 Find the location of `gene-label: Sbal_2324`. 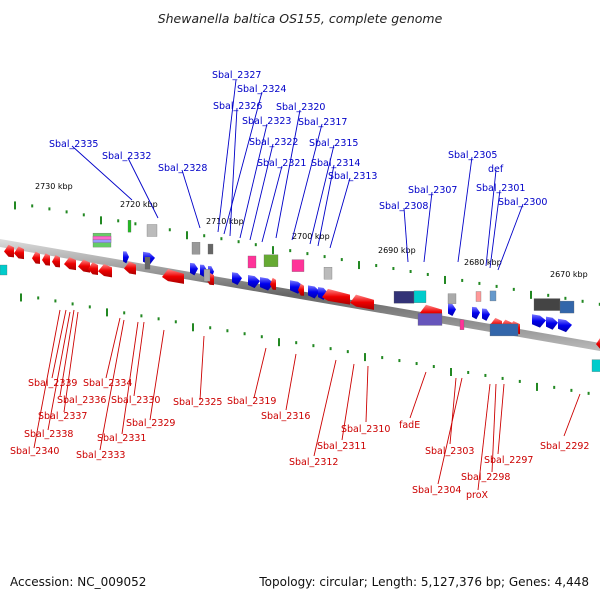

gene-label: Sbal_2324 is located at coordinates (261, 89).